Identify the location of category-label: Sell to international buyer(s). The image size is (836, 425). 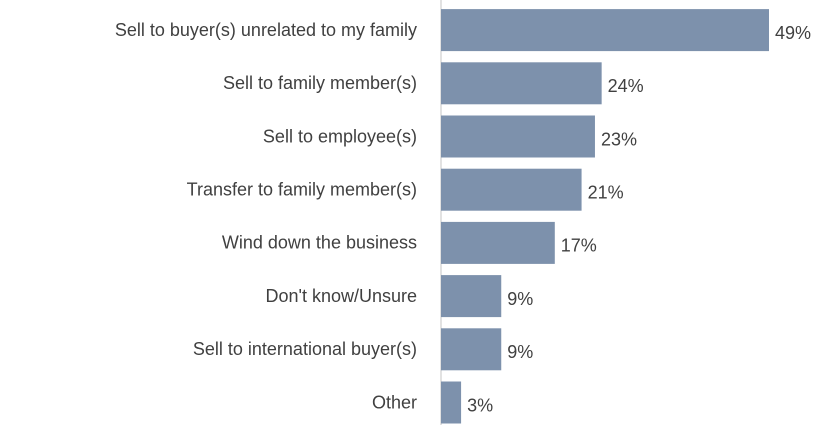
(305, 349).